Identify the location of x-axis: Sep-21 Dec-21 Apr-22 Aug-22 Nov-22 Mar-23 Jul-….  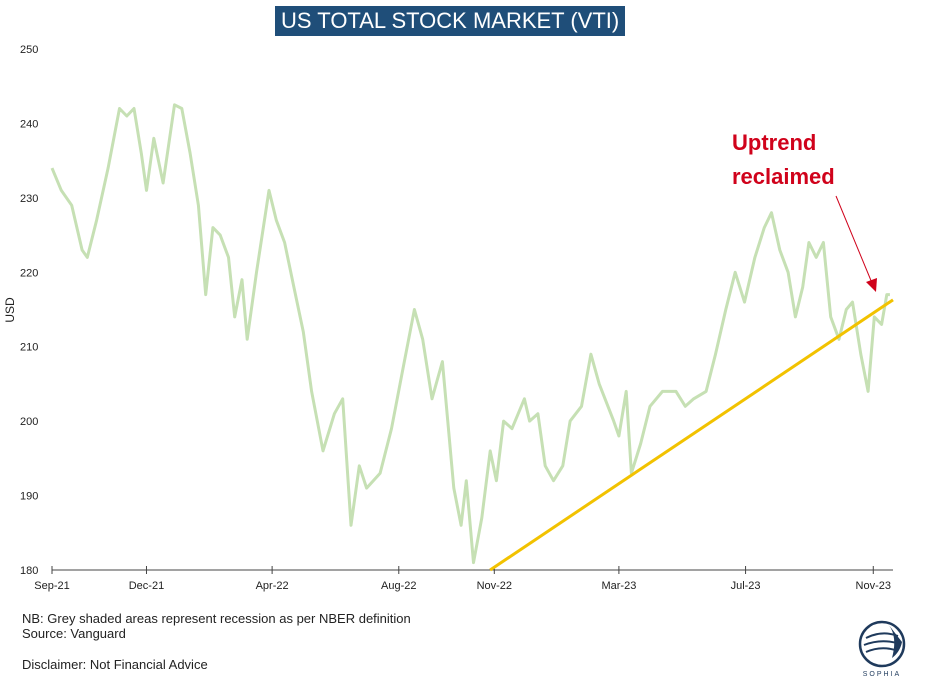
(463, 579).